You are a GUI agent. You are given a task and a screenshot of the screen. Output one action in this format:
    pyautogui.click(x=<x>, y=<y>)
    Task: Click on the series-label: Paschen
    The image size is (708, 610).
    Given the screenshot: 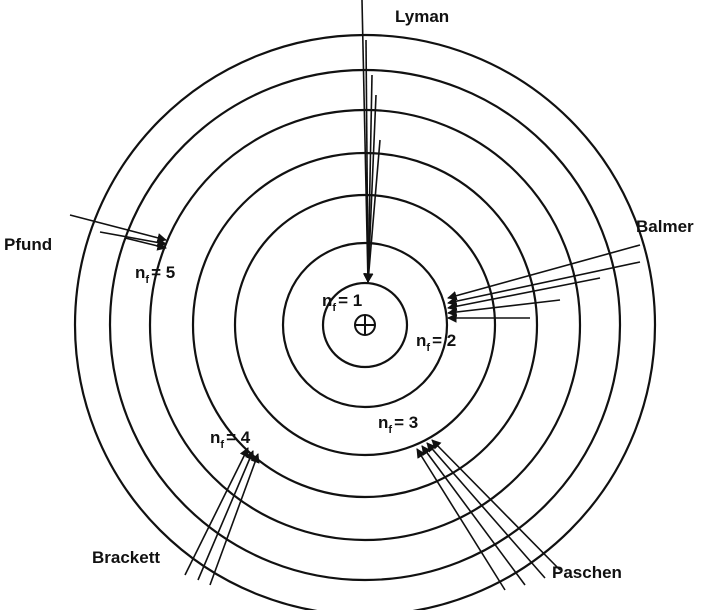 What is the action you would take?
    pyautogui.click(x=587, y=572)
    